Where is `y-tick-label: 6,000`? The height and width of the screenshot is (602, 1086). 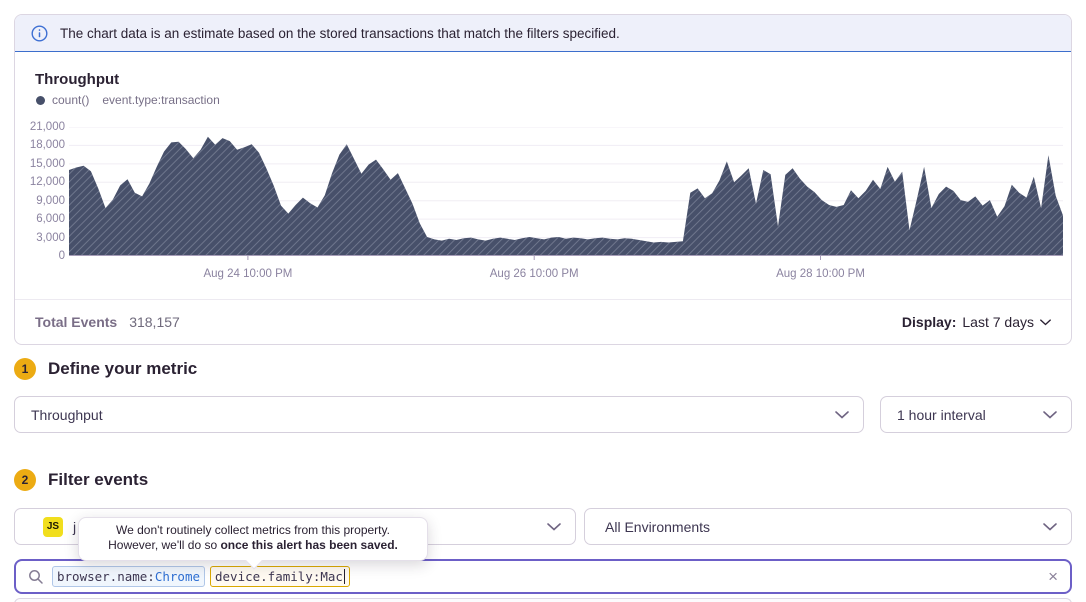
y-tick-label: 6,000 is located at coordinates (50, 219).